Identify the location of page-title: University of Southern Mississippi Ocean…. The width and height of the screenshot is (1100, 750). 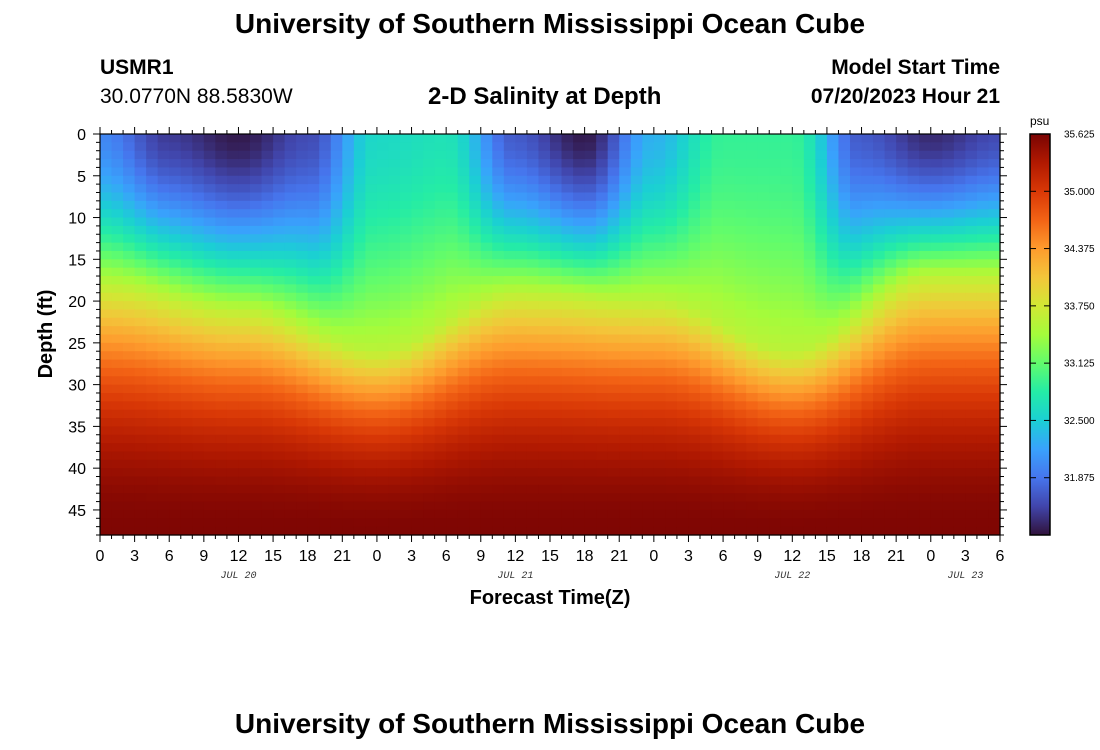
(550, 23).